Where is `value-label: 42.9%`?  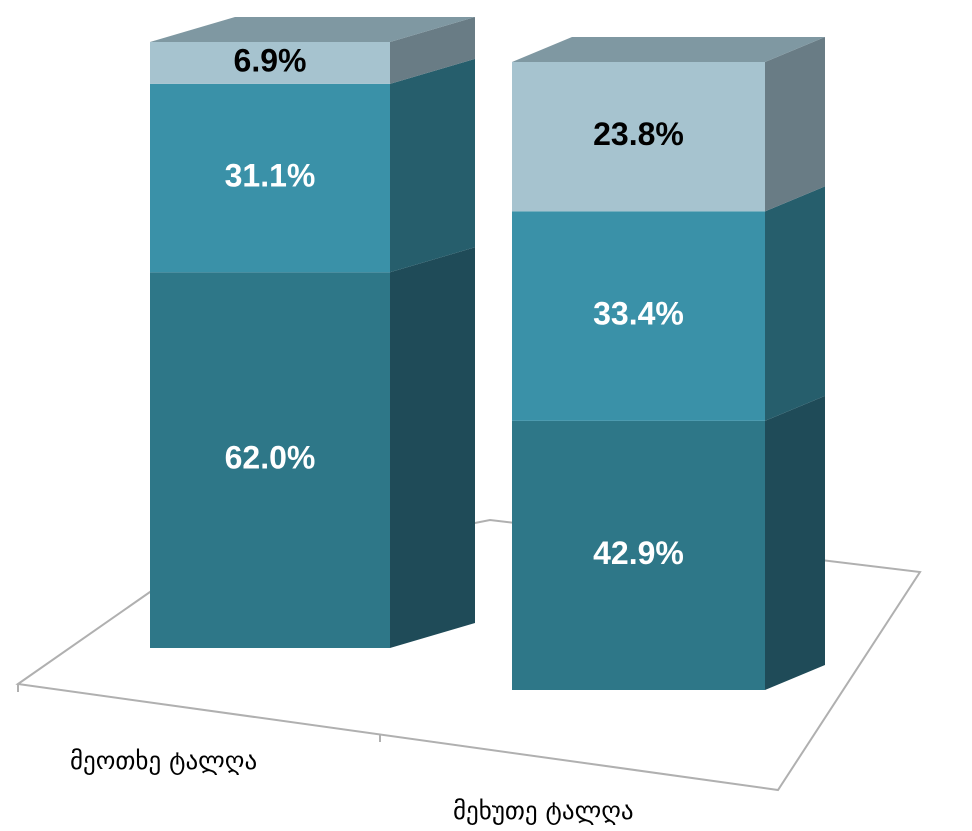 value-label: 42.9% is located at coordinates (638, 553).